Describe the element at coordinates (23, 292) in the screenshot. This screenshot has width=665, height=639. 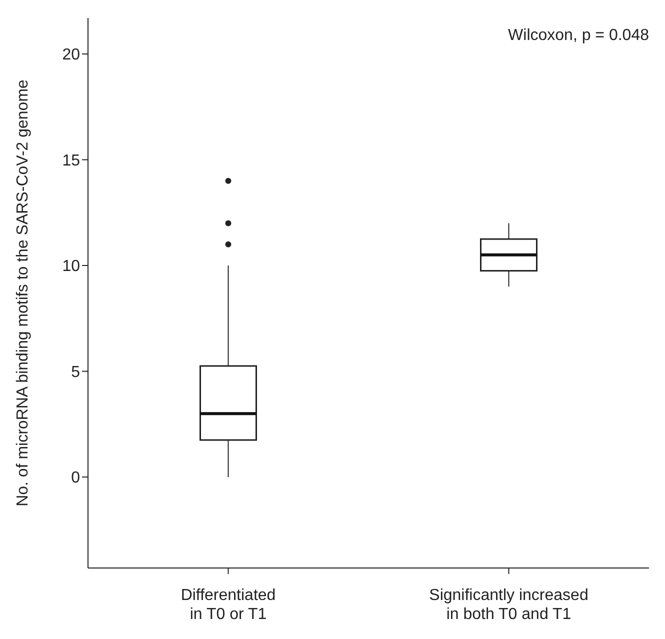
I see `y-axis-title: No. of microRNA binding motifs to the SARS-CoV-2 genome` at that location.